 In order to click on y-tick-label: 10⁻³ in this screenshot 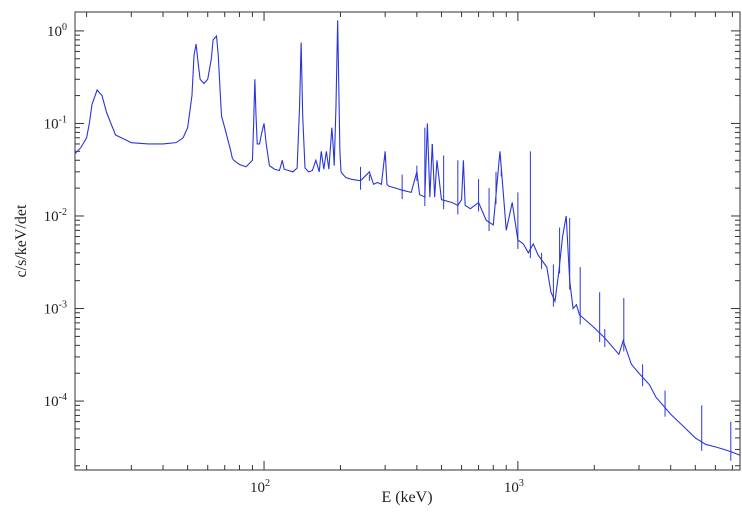, I will do `click(55, 309)`.